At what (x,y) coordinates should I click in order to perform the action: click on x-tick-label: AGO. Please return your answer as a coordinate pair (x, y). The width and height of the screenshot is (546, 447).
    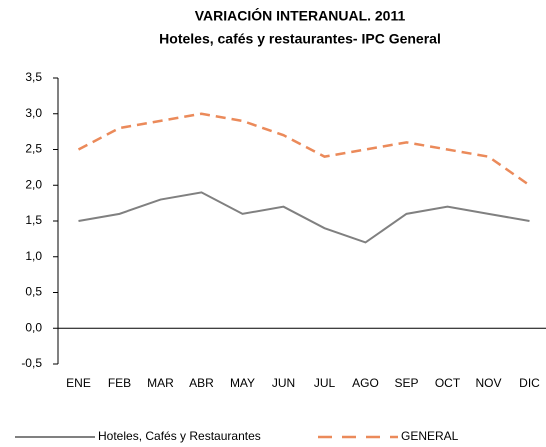
    Looking at the image, I should click on (365, 383).